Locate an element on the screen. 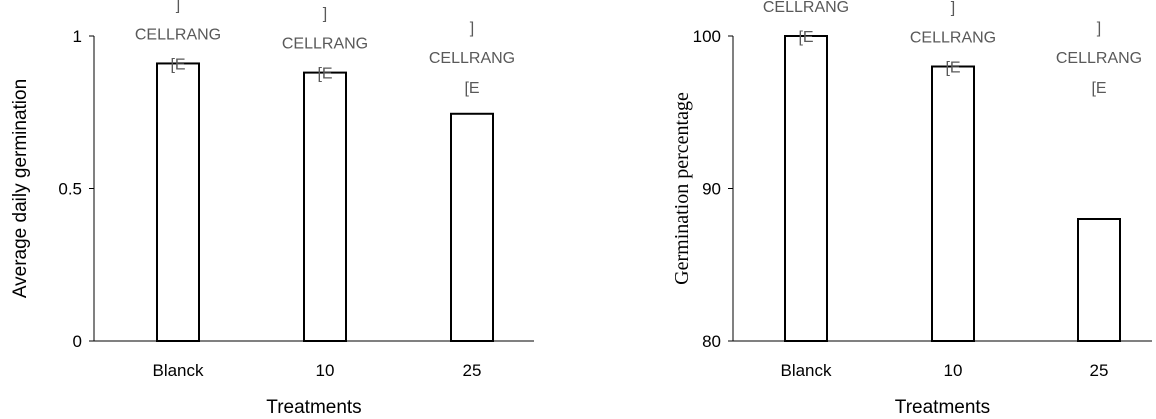 The width and height of the screenshot is (1156, 419). chart2-data-label-1-line-3: [E is located at coordinates (805, 37).